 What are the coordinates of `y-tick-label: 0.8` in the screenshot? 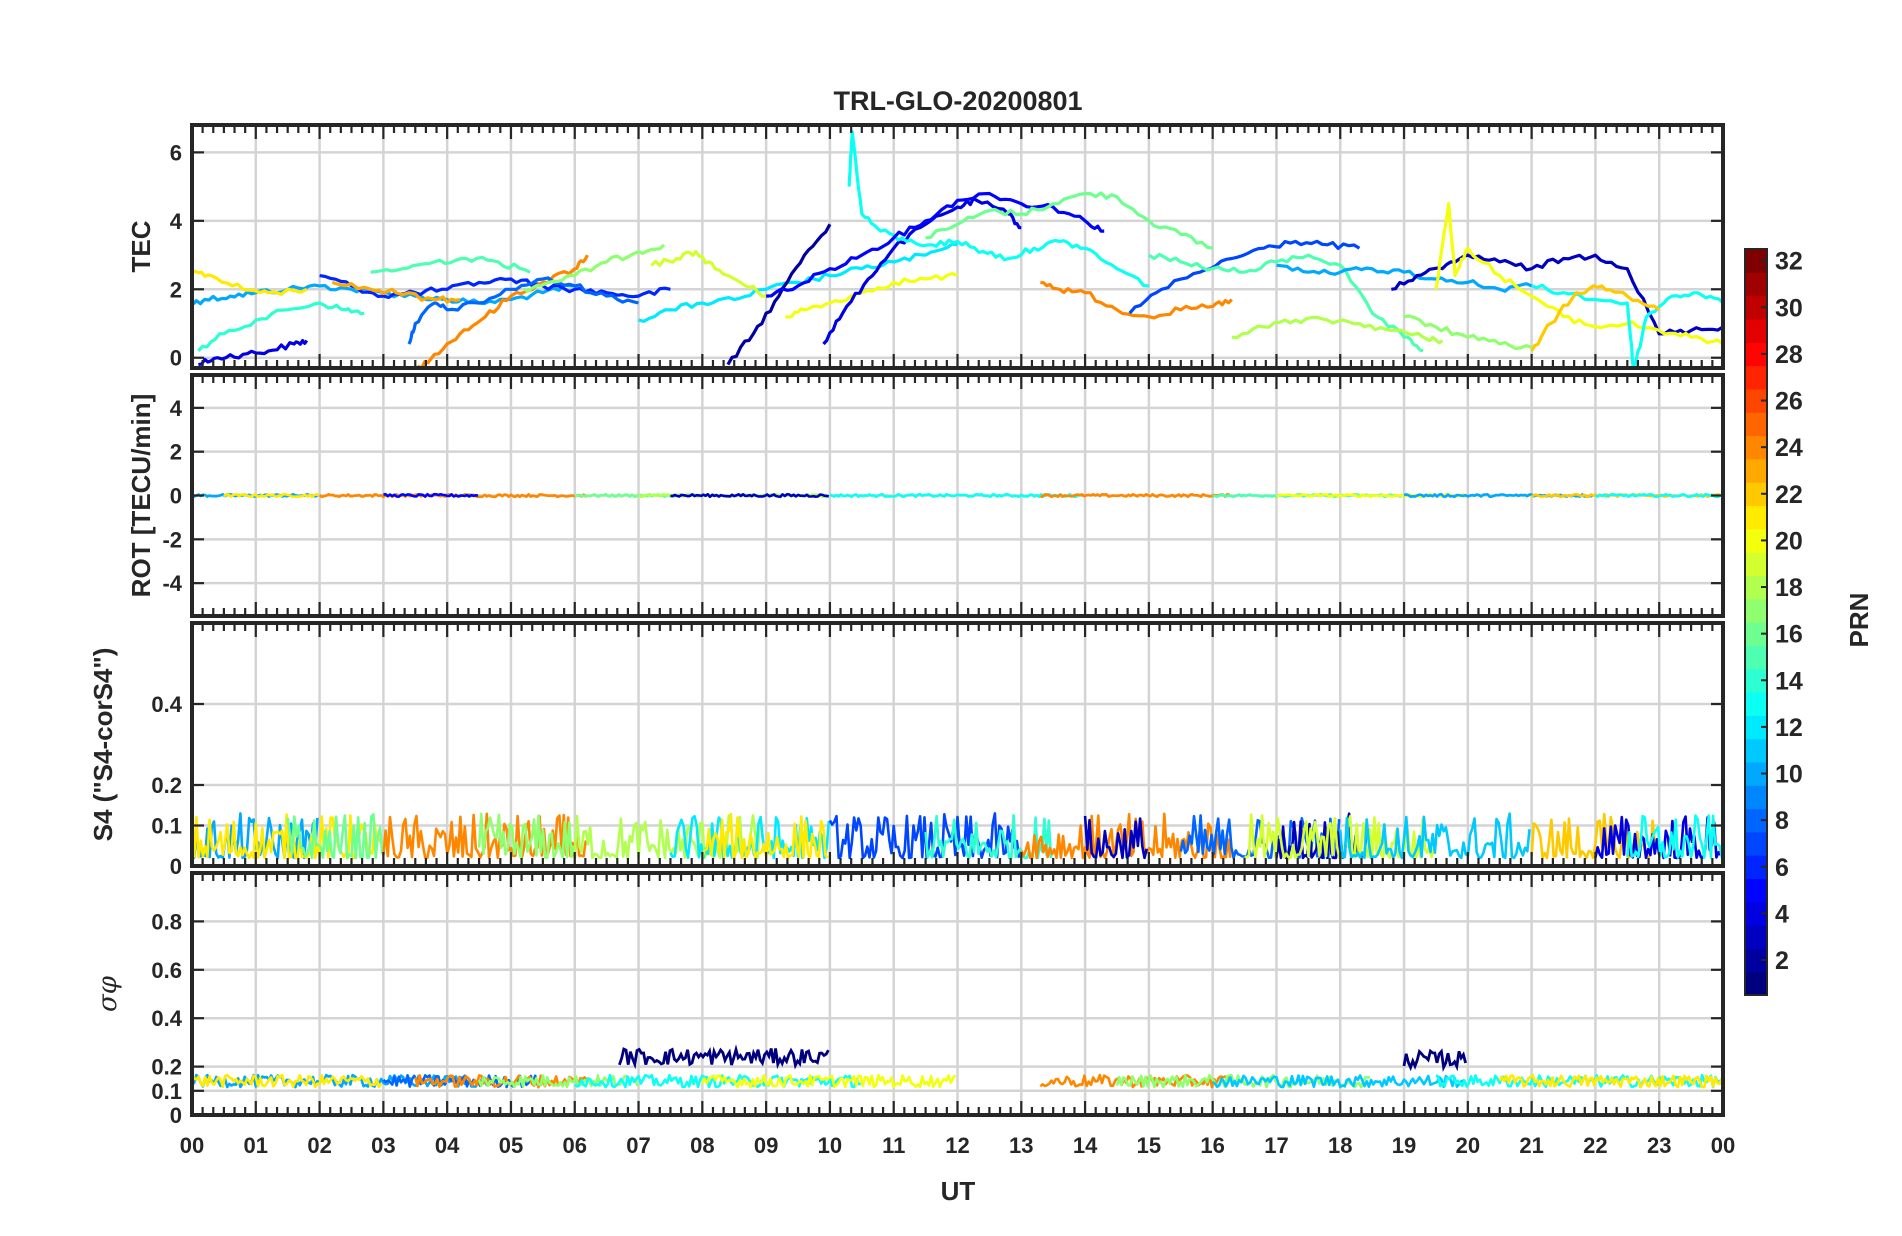 It's located at (166, 921).